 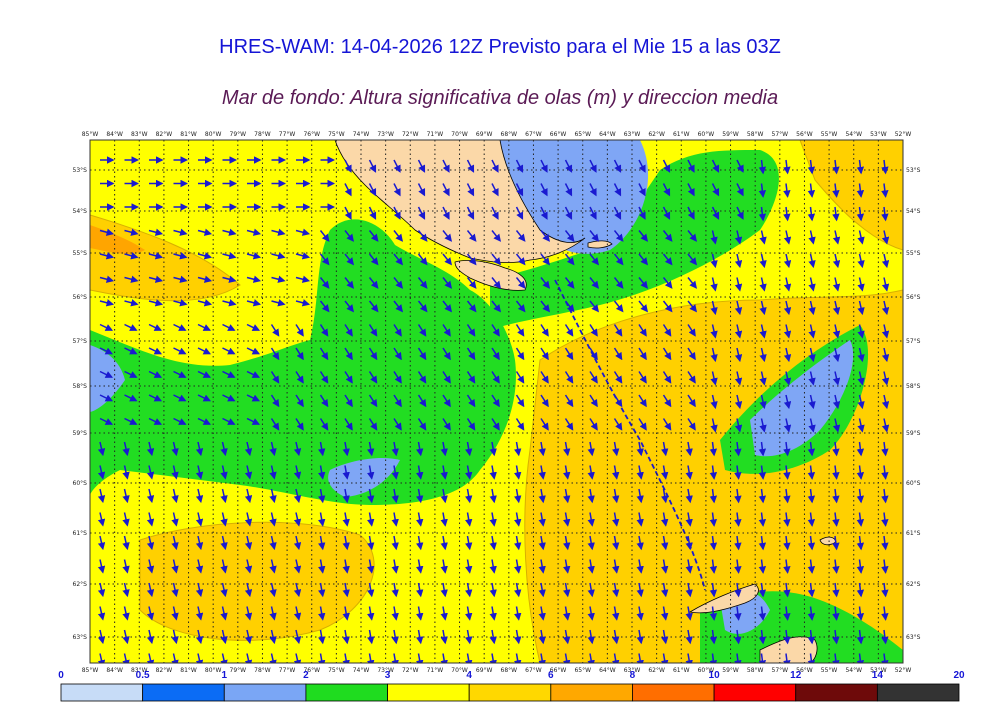 I want to click on lat-label-left: 55°S, so click(x=80, y=253).